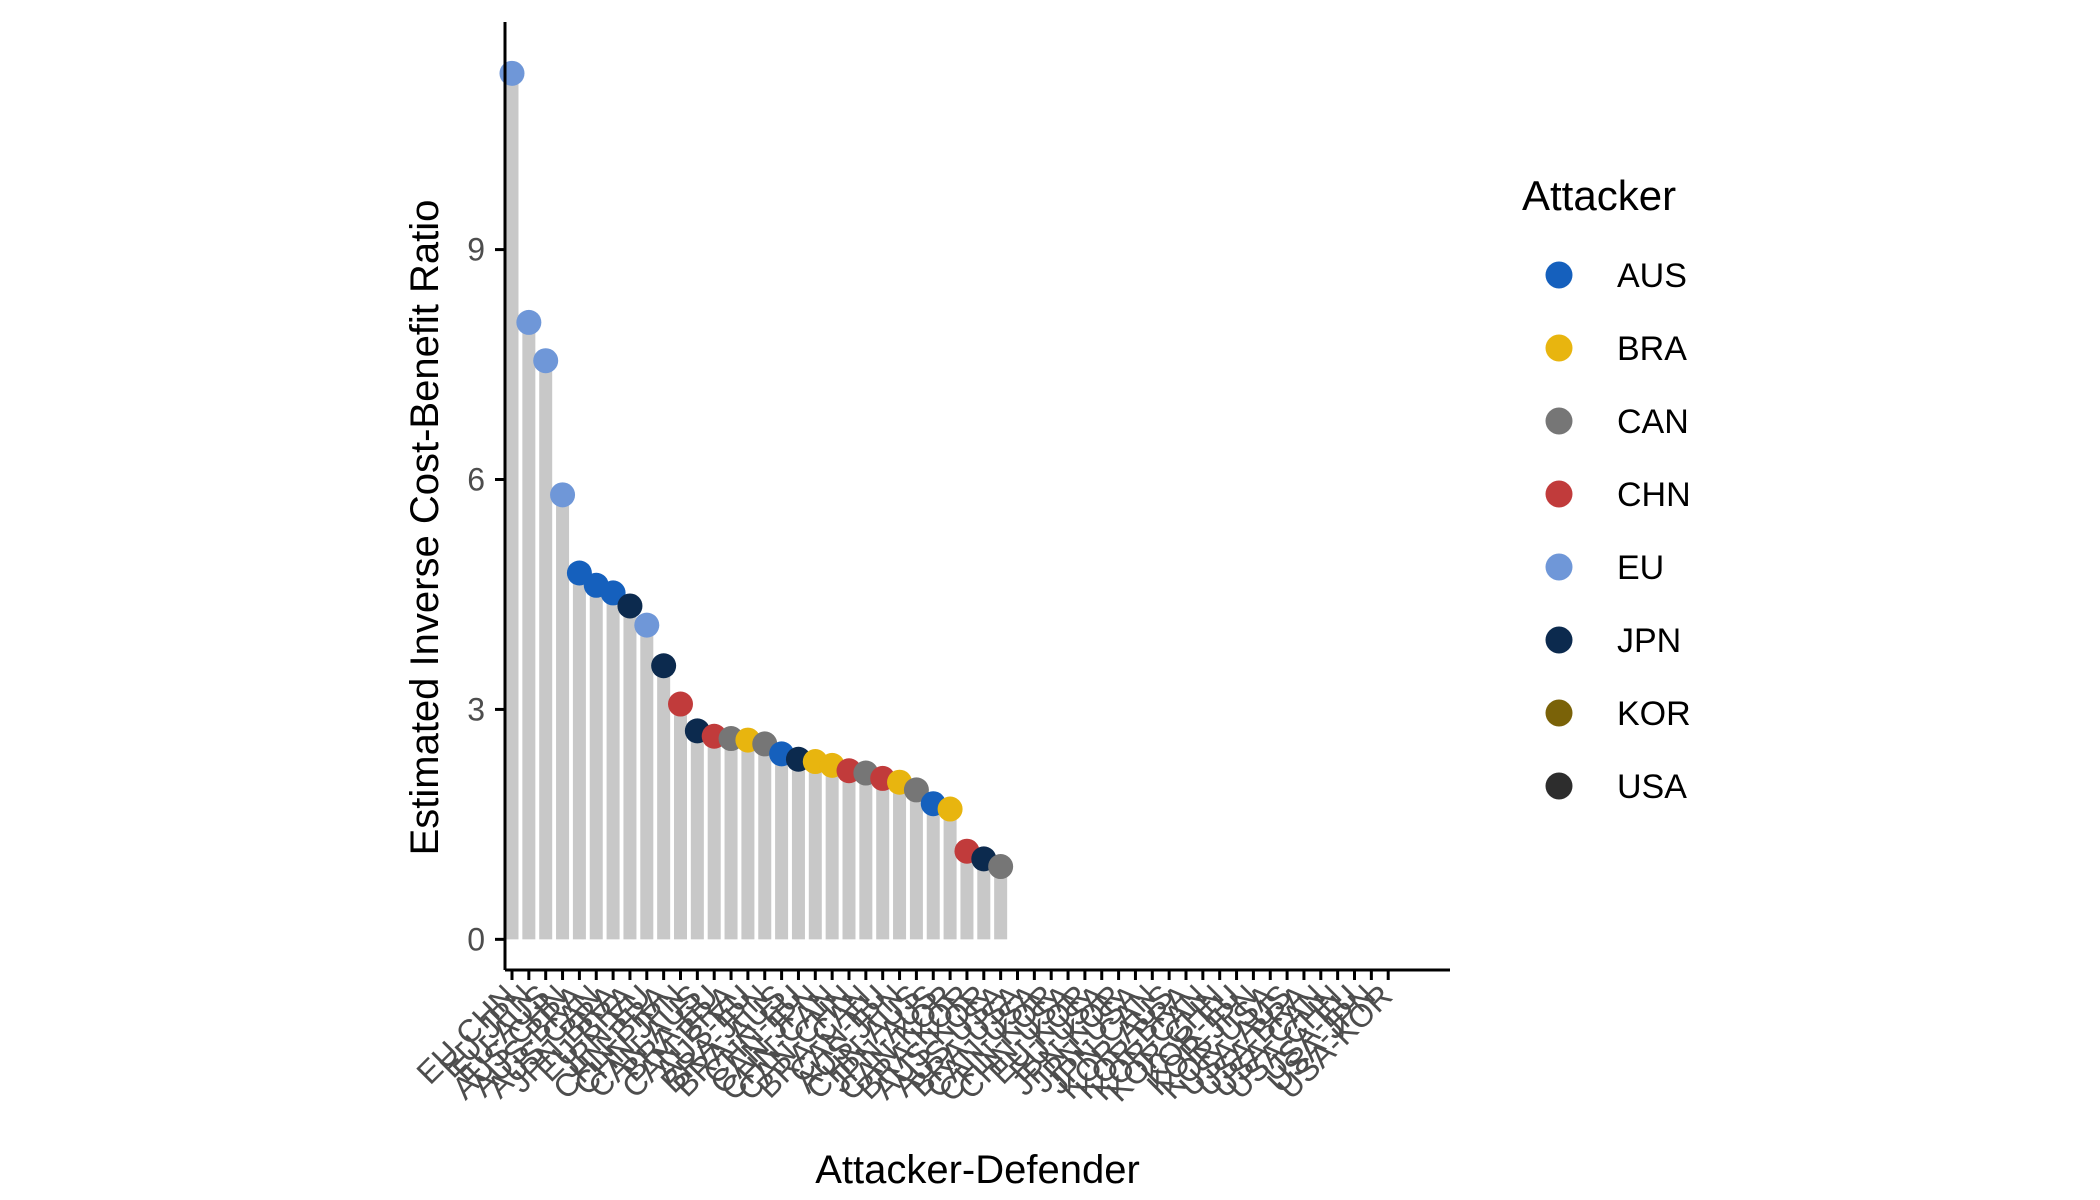  What do you see at coordinates (425, 528) in the screenshot?
I see `y-axis-title: Estimated Inverse Cost-Benefit Ratio` at bounding box center [425, 528].